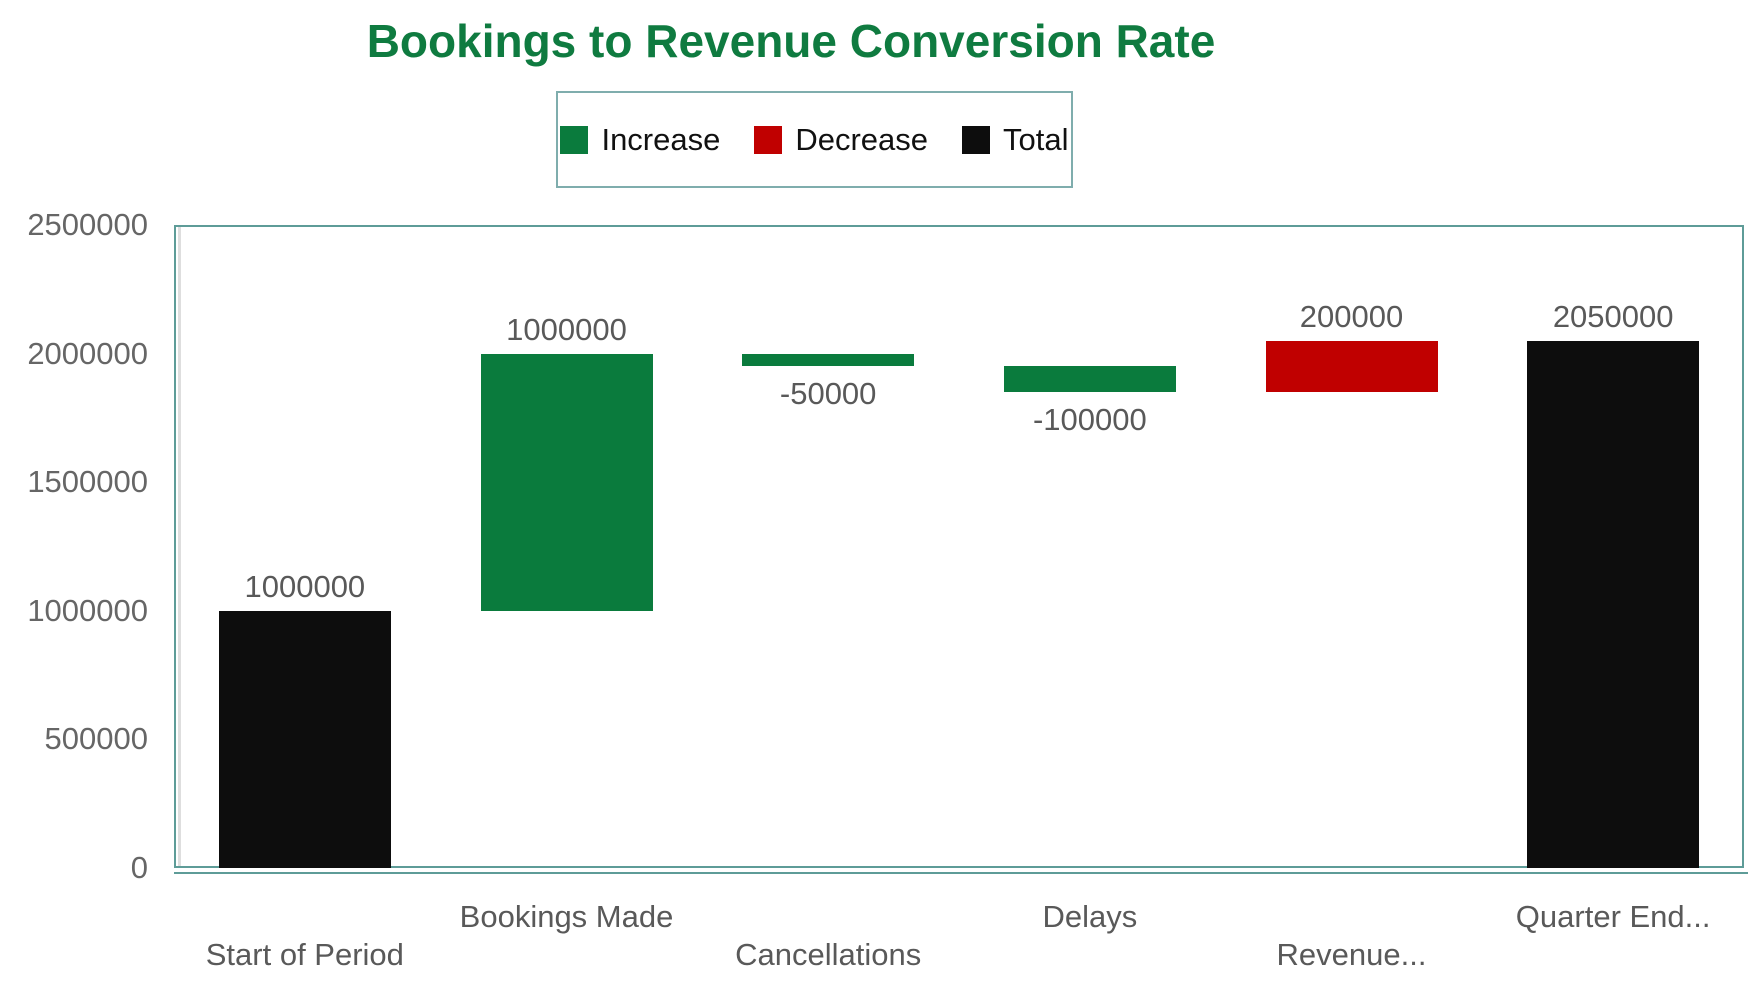 This screenshot has width=1757, height=986. I want to click on data-label-quarter-end: 2050000, so click(1613, 316).